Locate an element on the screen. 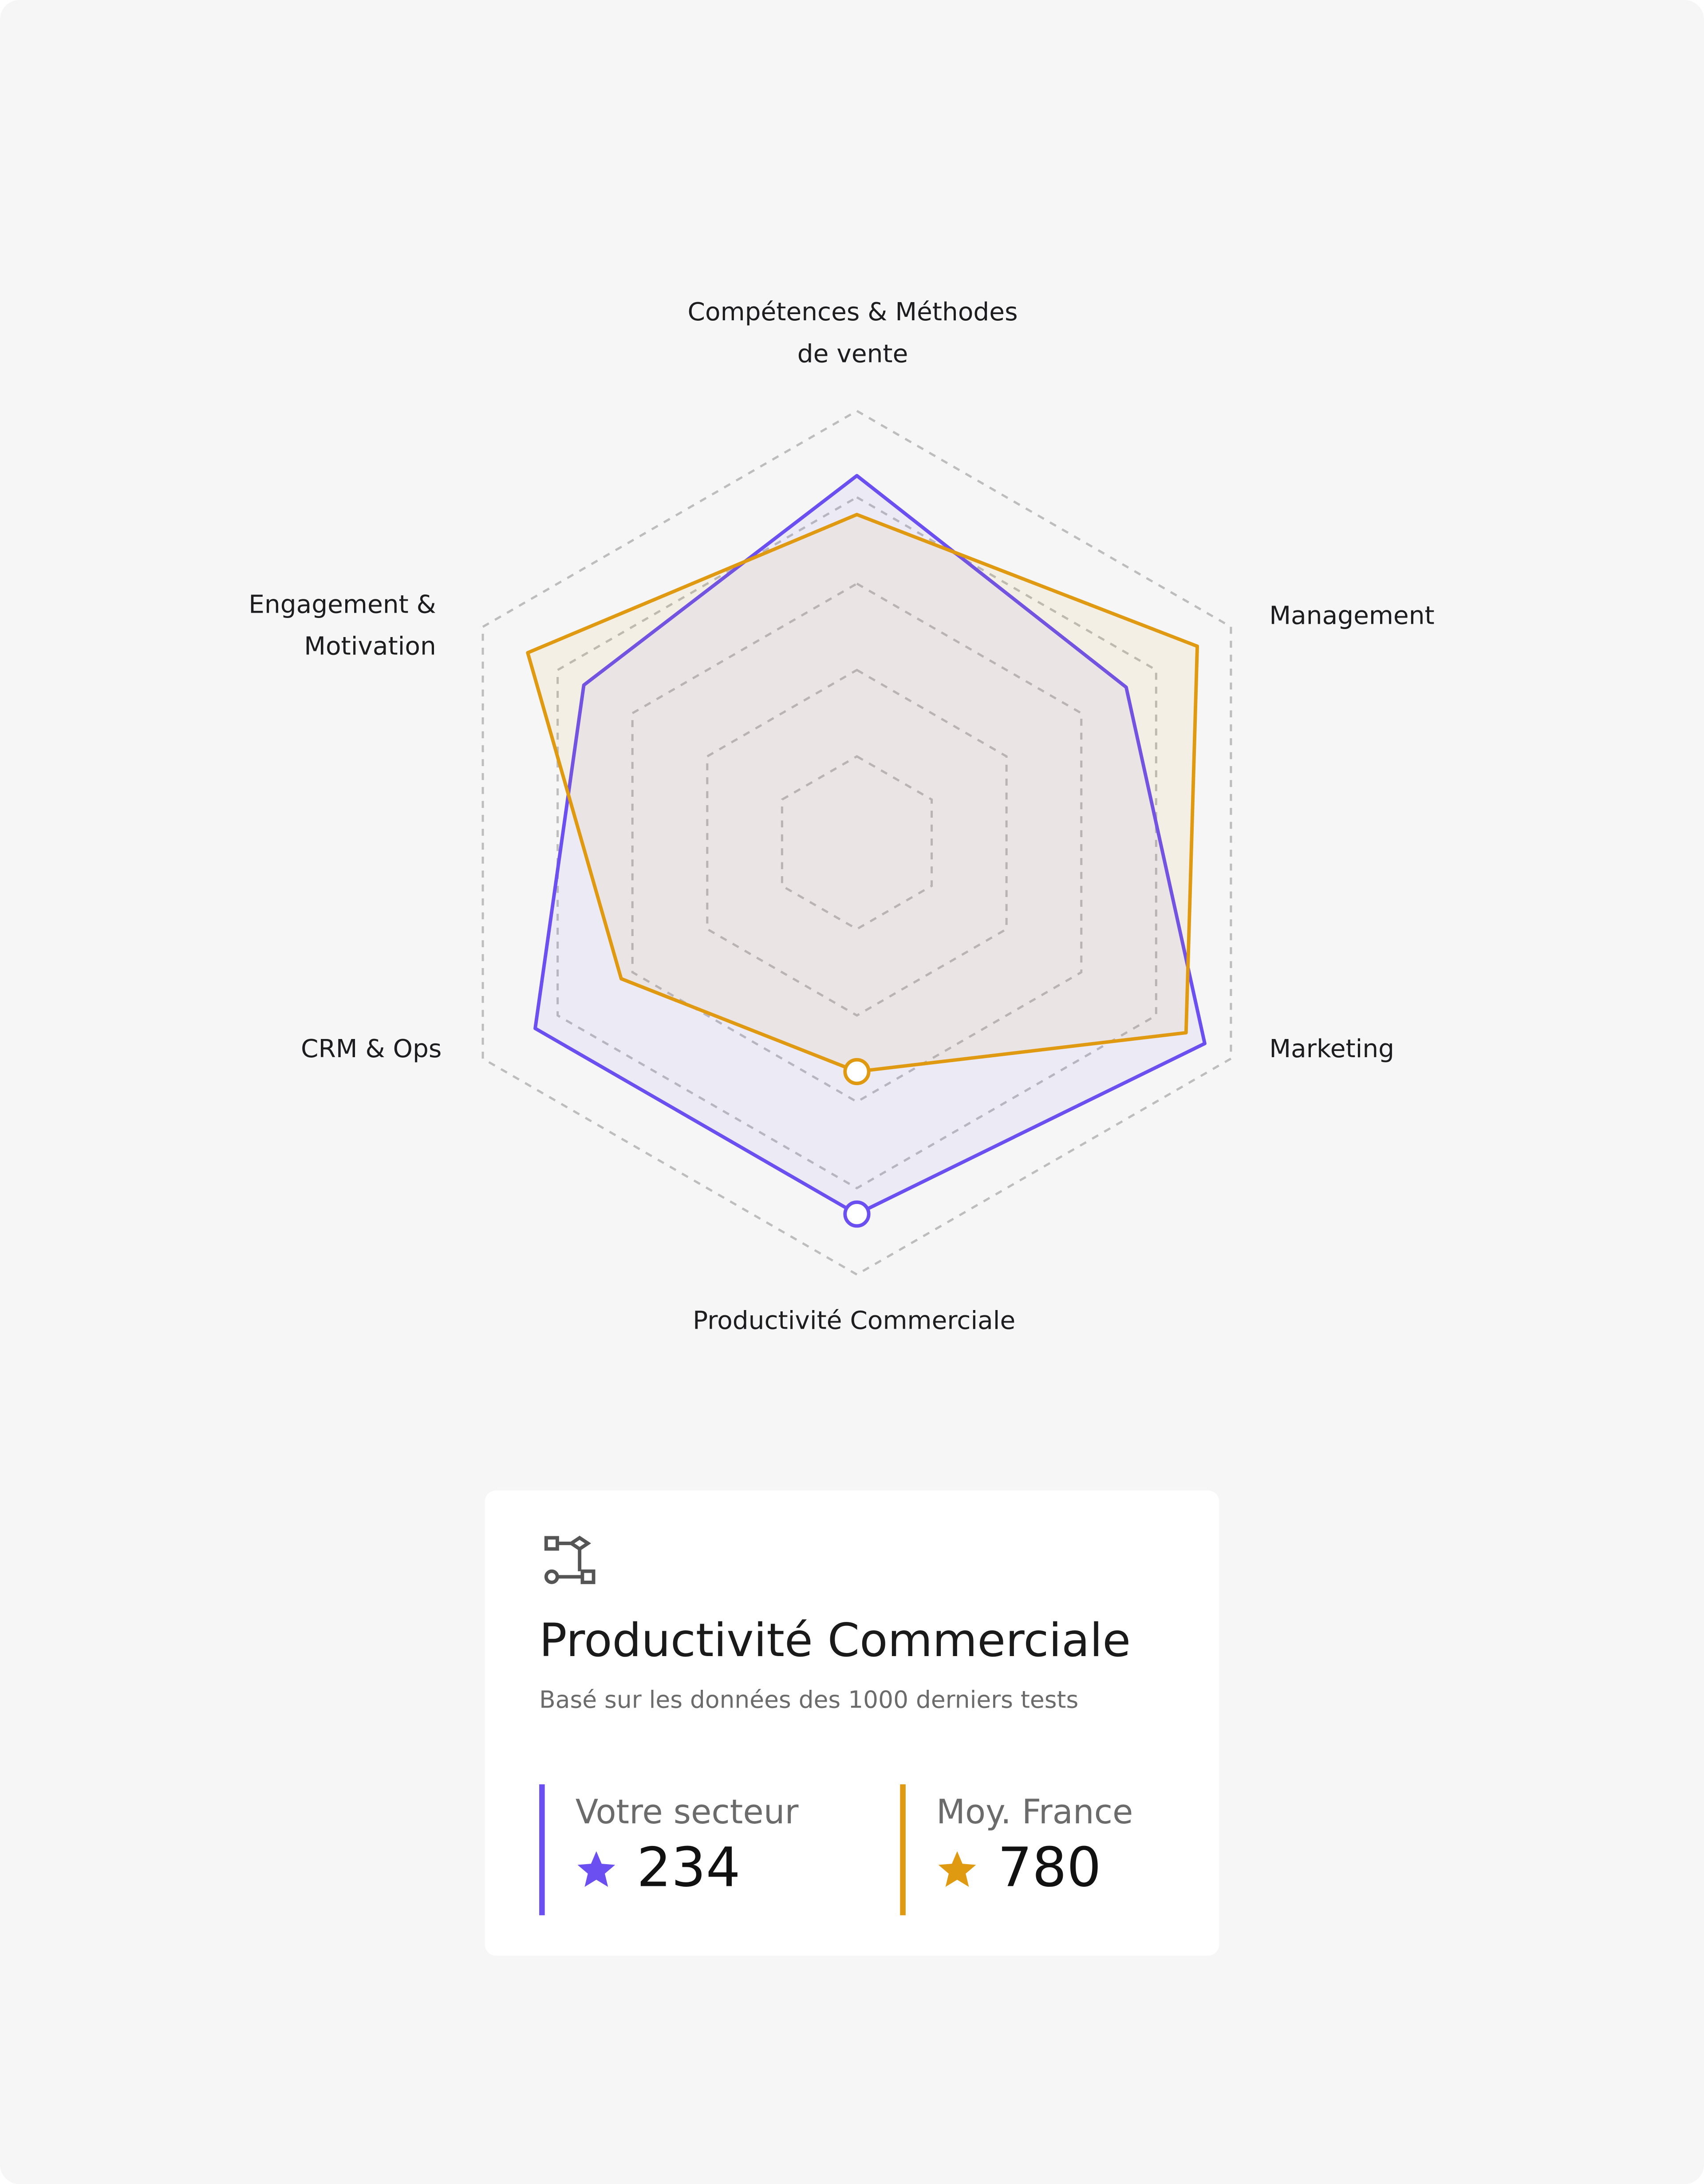 The width and height of the screenshot is (1704, 2184). axis-label: Engagement & Motivation is located at coordinates (342, 626).